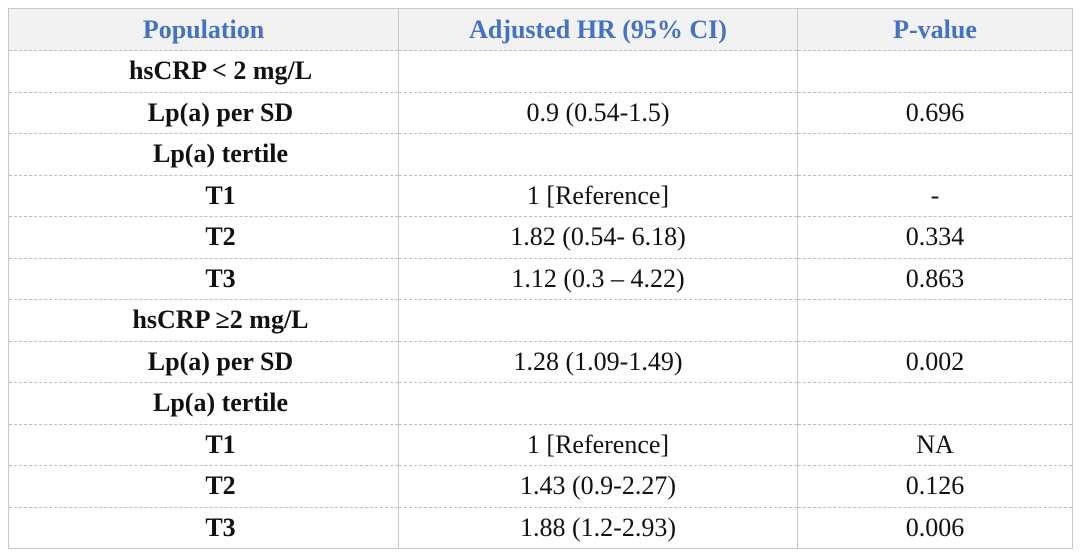 This screenshot has width=1080, height=553. Describe the element at coordinates (598, 486) in the screenshot. I see `cell: 1.43 (0.9-2.27)` at that location.